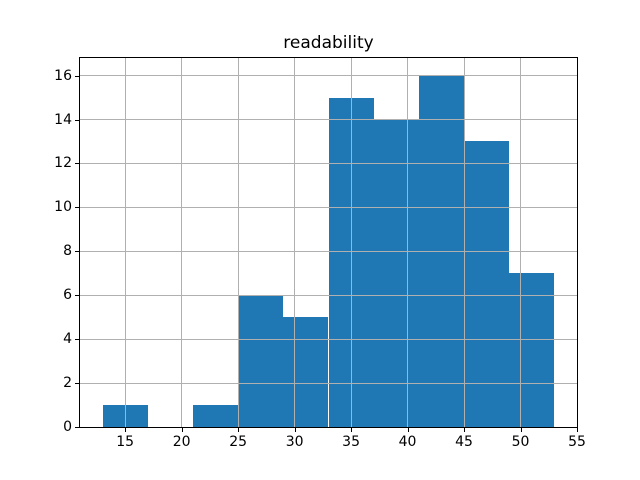 The image size is (640, 480). I want to click on y-tick-label: 6, so click(67, 295).